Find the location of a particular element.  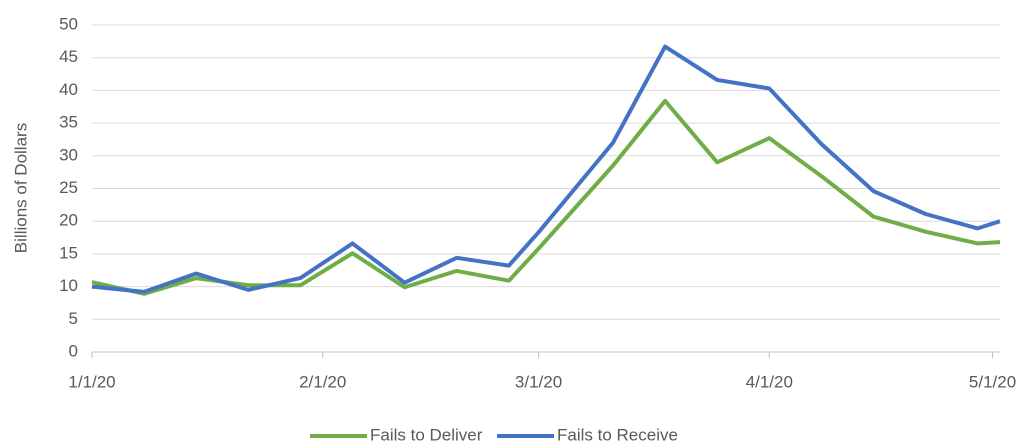

y-tick-label: 45 is located at coordinates (68, 56).